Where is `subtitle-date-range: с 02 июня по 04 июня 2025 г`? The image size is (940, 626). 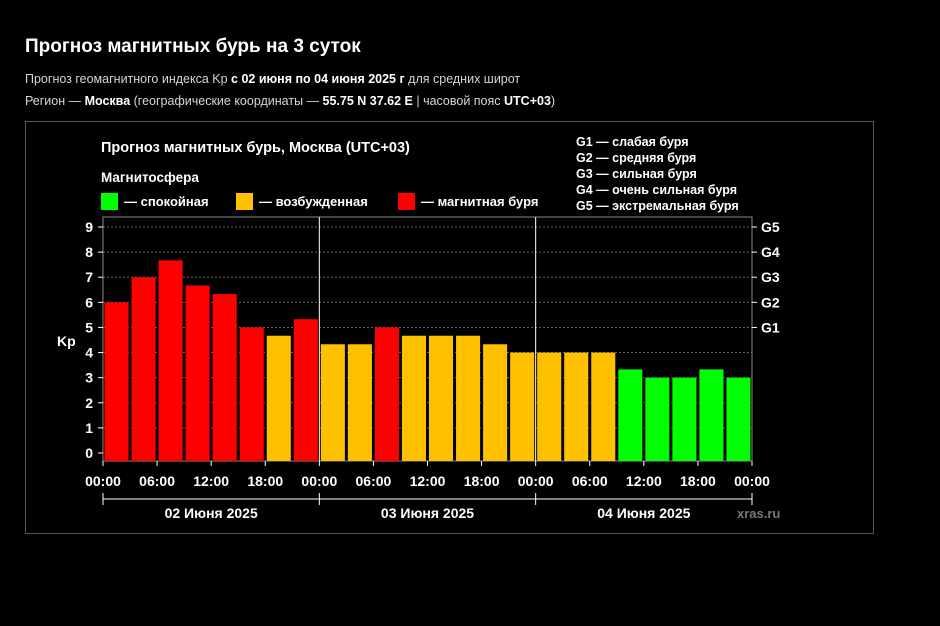 subtitle-date-range: с 02 июня по 04 июня 2025 г is located at coordinates (318, 79).